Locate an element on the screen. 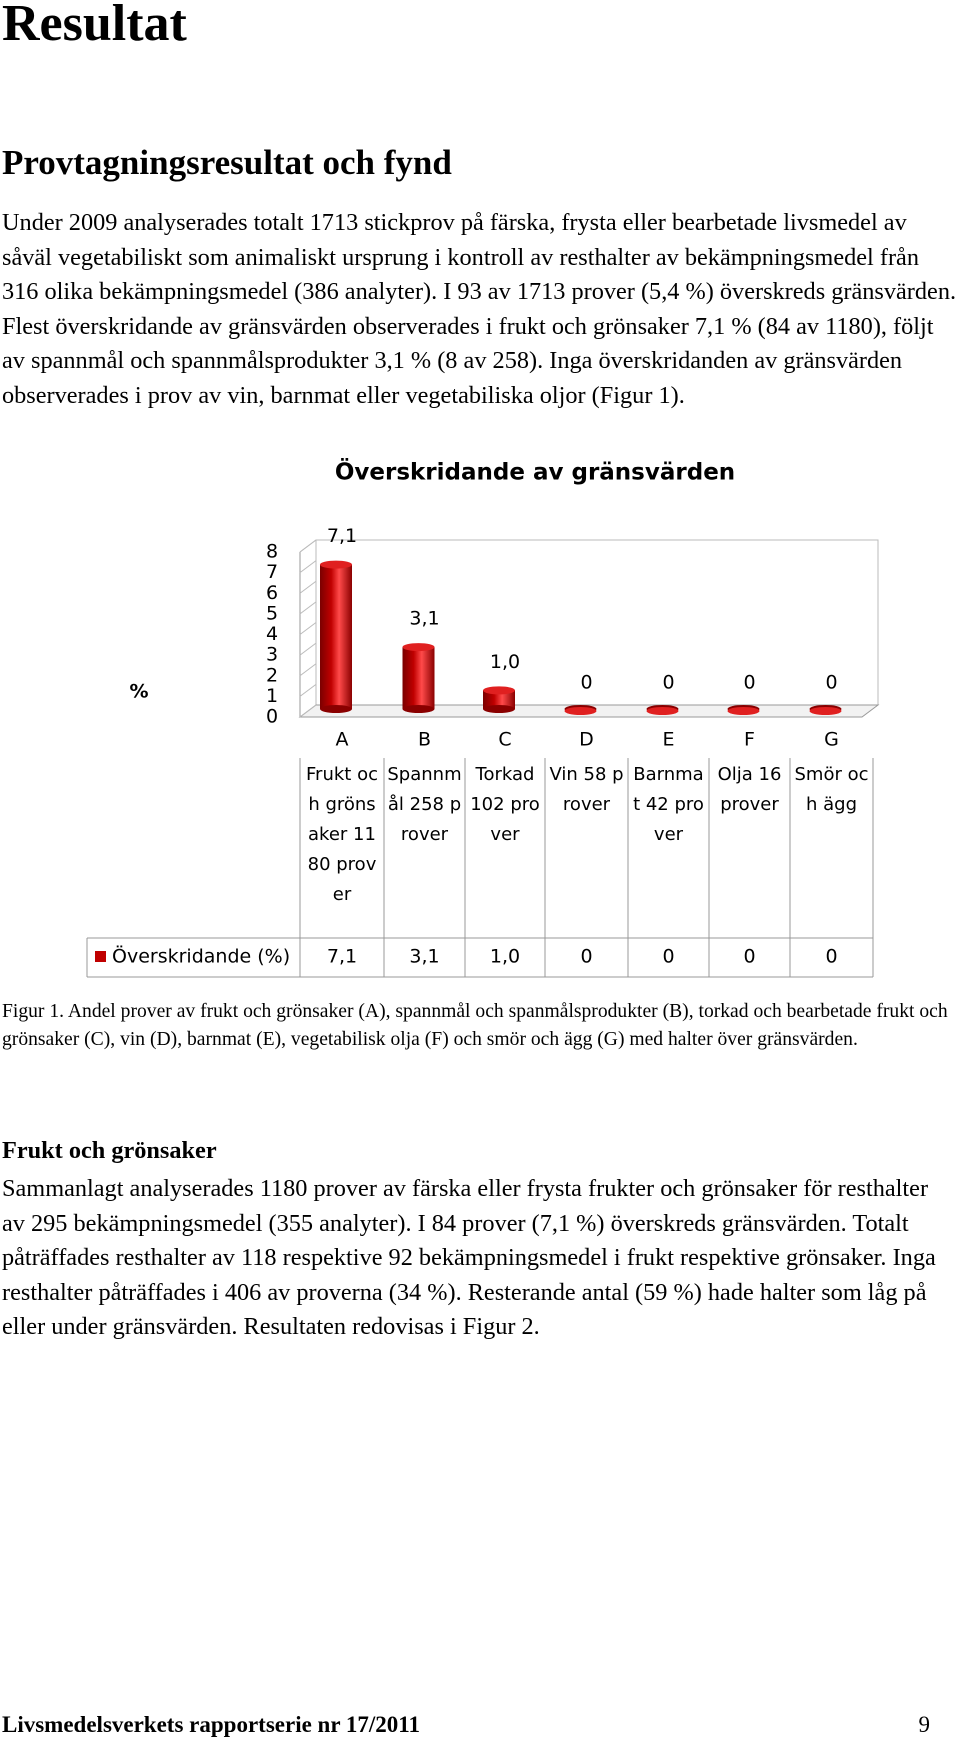 The width and height of the screenshot is (960, 1747). value-label: 7,1 is located at coordinates (342, 536).